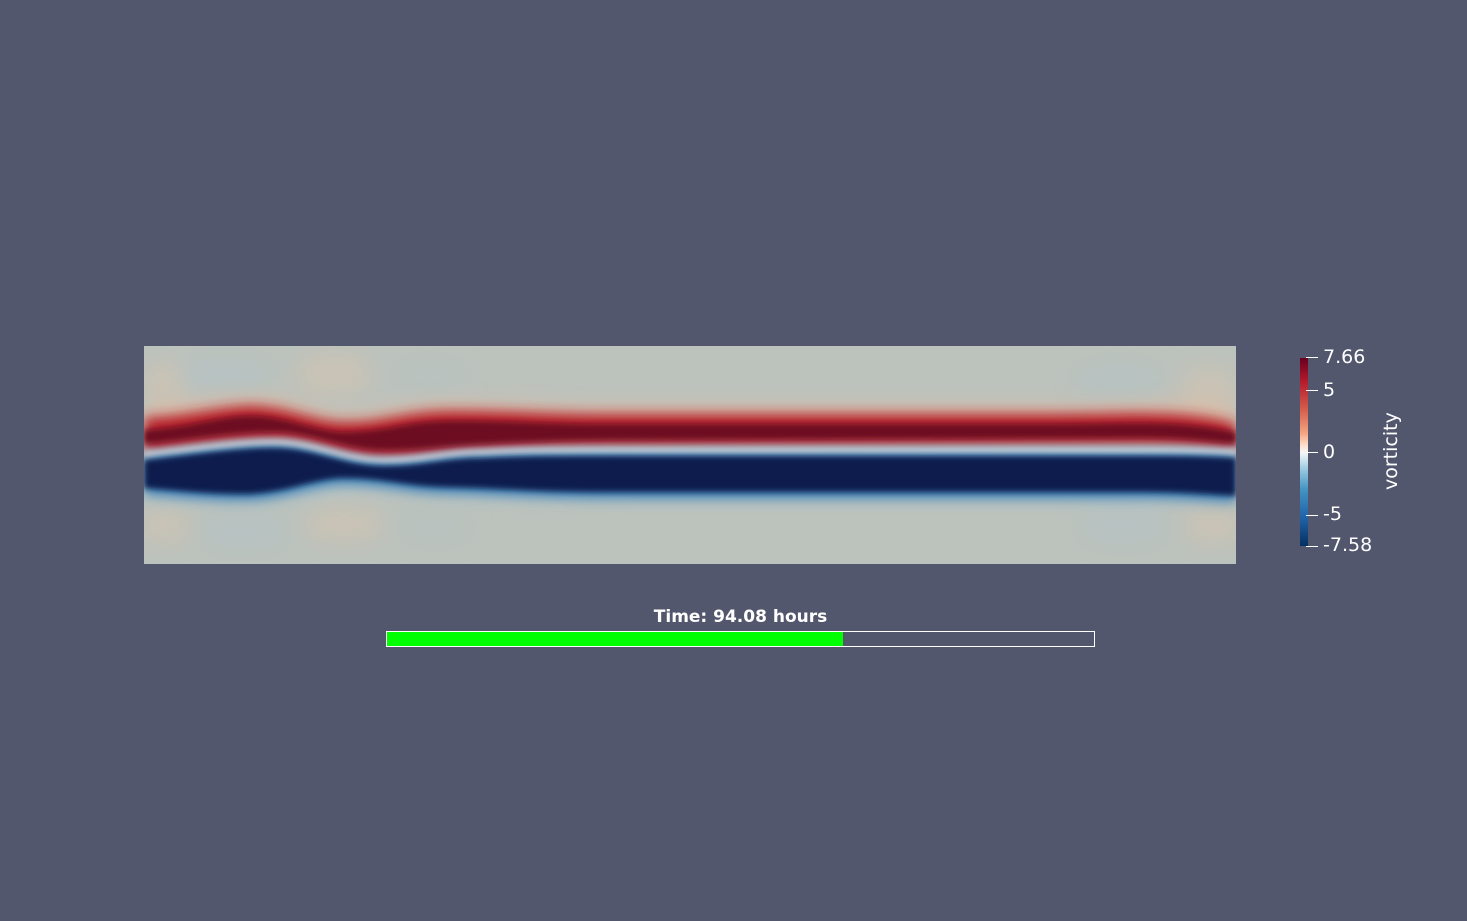  What do you see at coordinates (1312, 357) in the screenshot?
I see `colorbar-tick-max` at bounding box center [1312, 357].